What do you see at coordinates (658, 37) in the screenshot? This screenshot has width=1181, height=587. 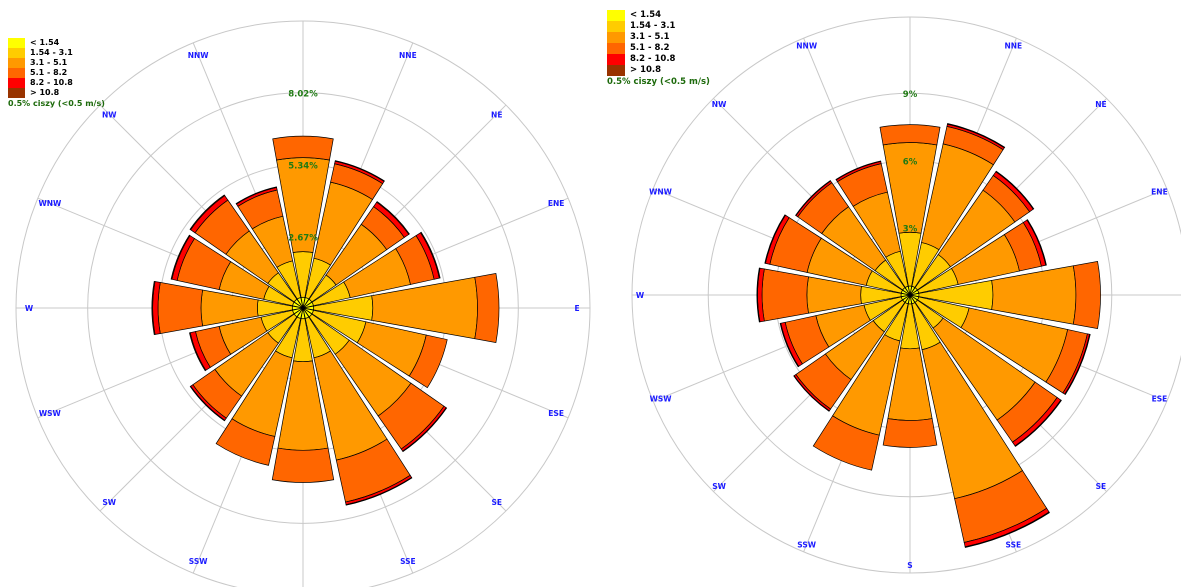 I see `legend-item: 3.1 - 5.1` at bounding box center [658, 37].